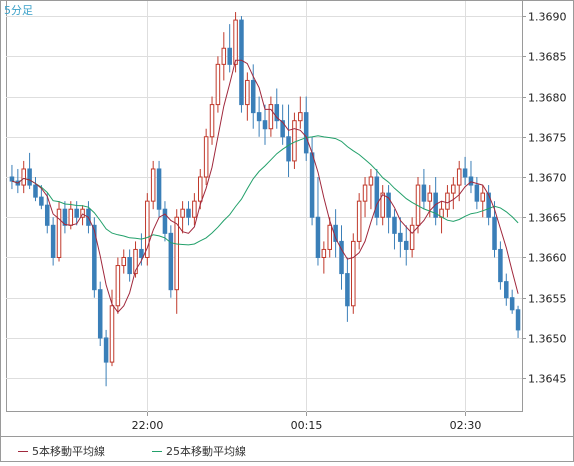 Image resolution: width=574 pixels, height=466 pixels. What do you see at coordinates (206, 451) in the screenshot?
I see `legend-label-ma25: 25本移動平均線` at bounding box center [206, 451].